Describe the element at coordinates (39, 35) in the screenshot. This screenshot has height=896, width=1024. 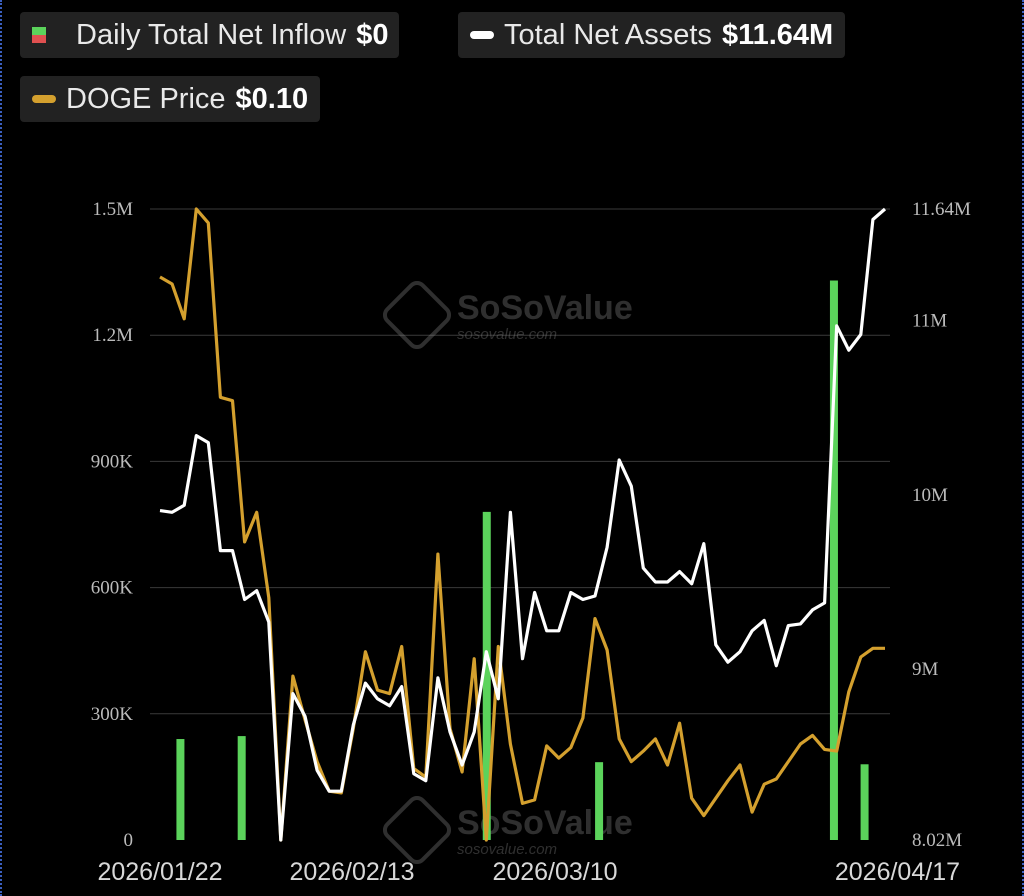
I see `inflow-legend-swatch-icon` at that location.